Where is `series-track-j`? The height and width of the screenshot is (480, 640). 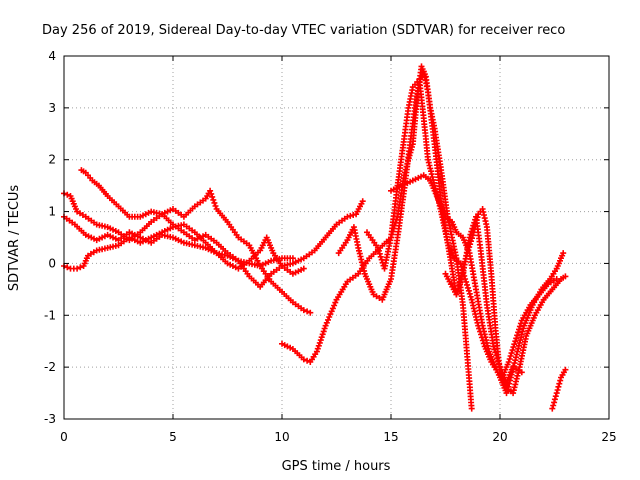
series-track-j is located at coordinates (559, 389).